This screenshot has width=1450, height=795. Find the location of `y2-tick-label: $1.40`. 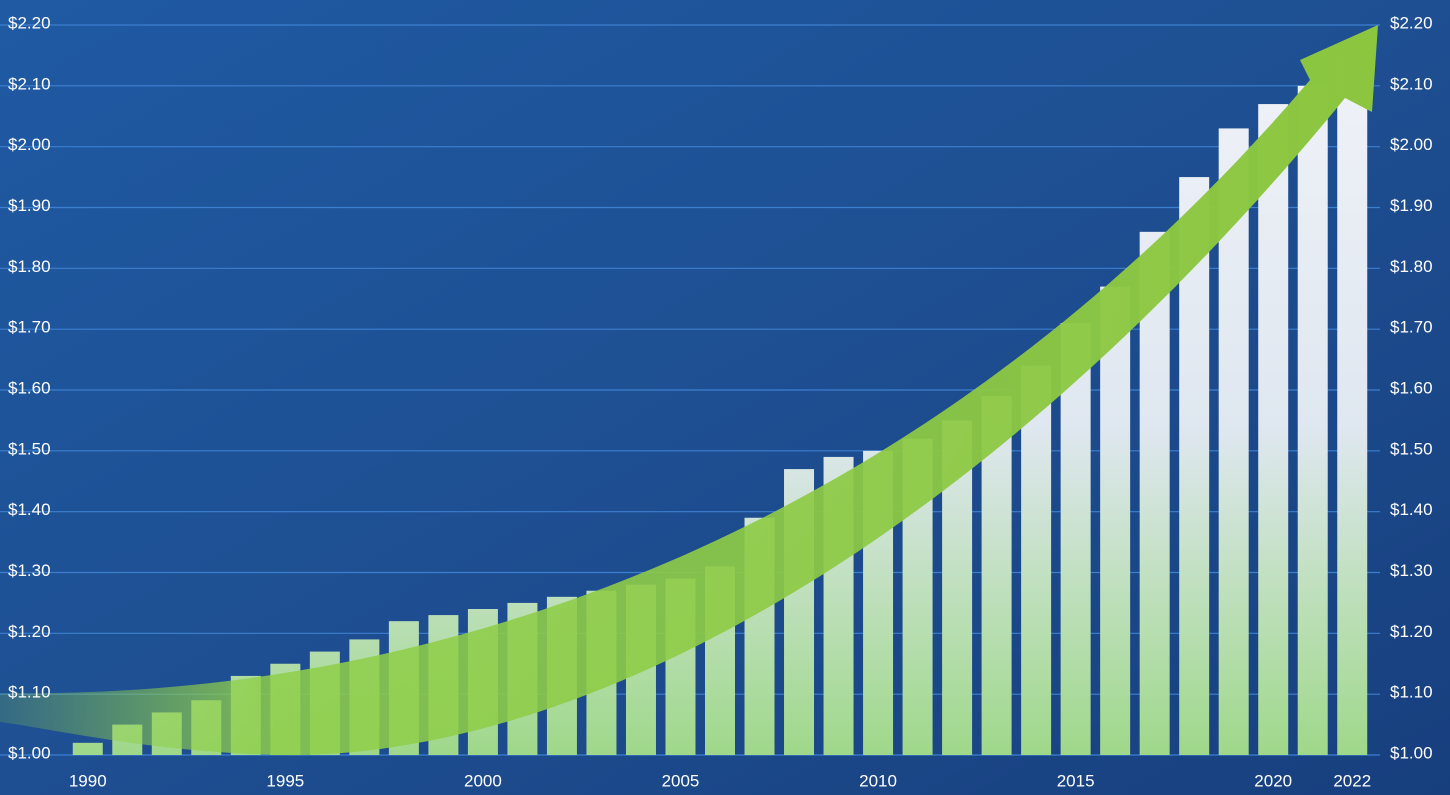

y2-tick-label: $1.40 is located at coordinates (1411, 509).